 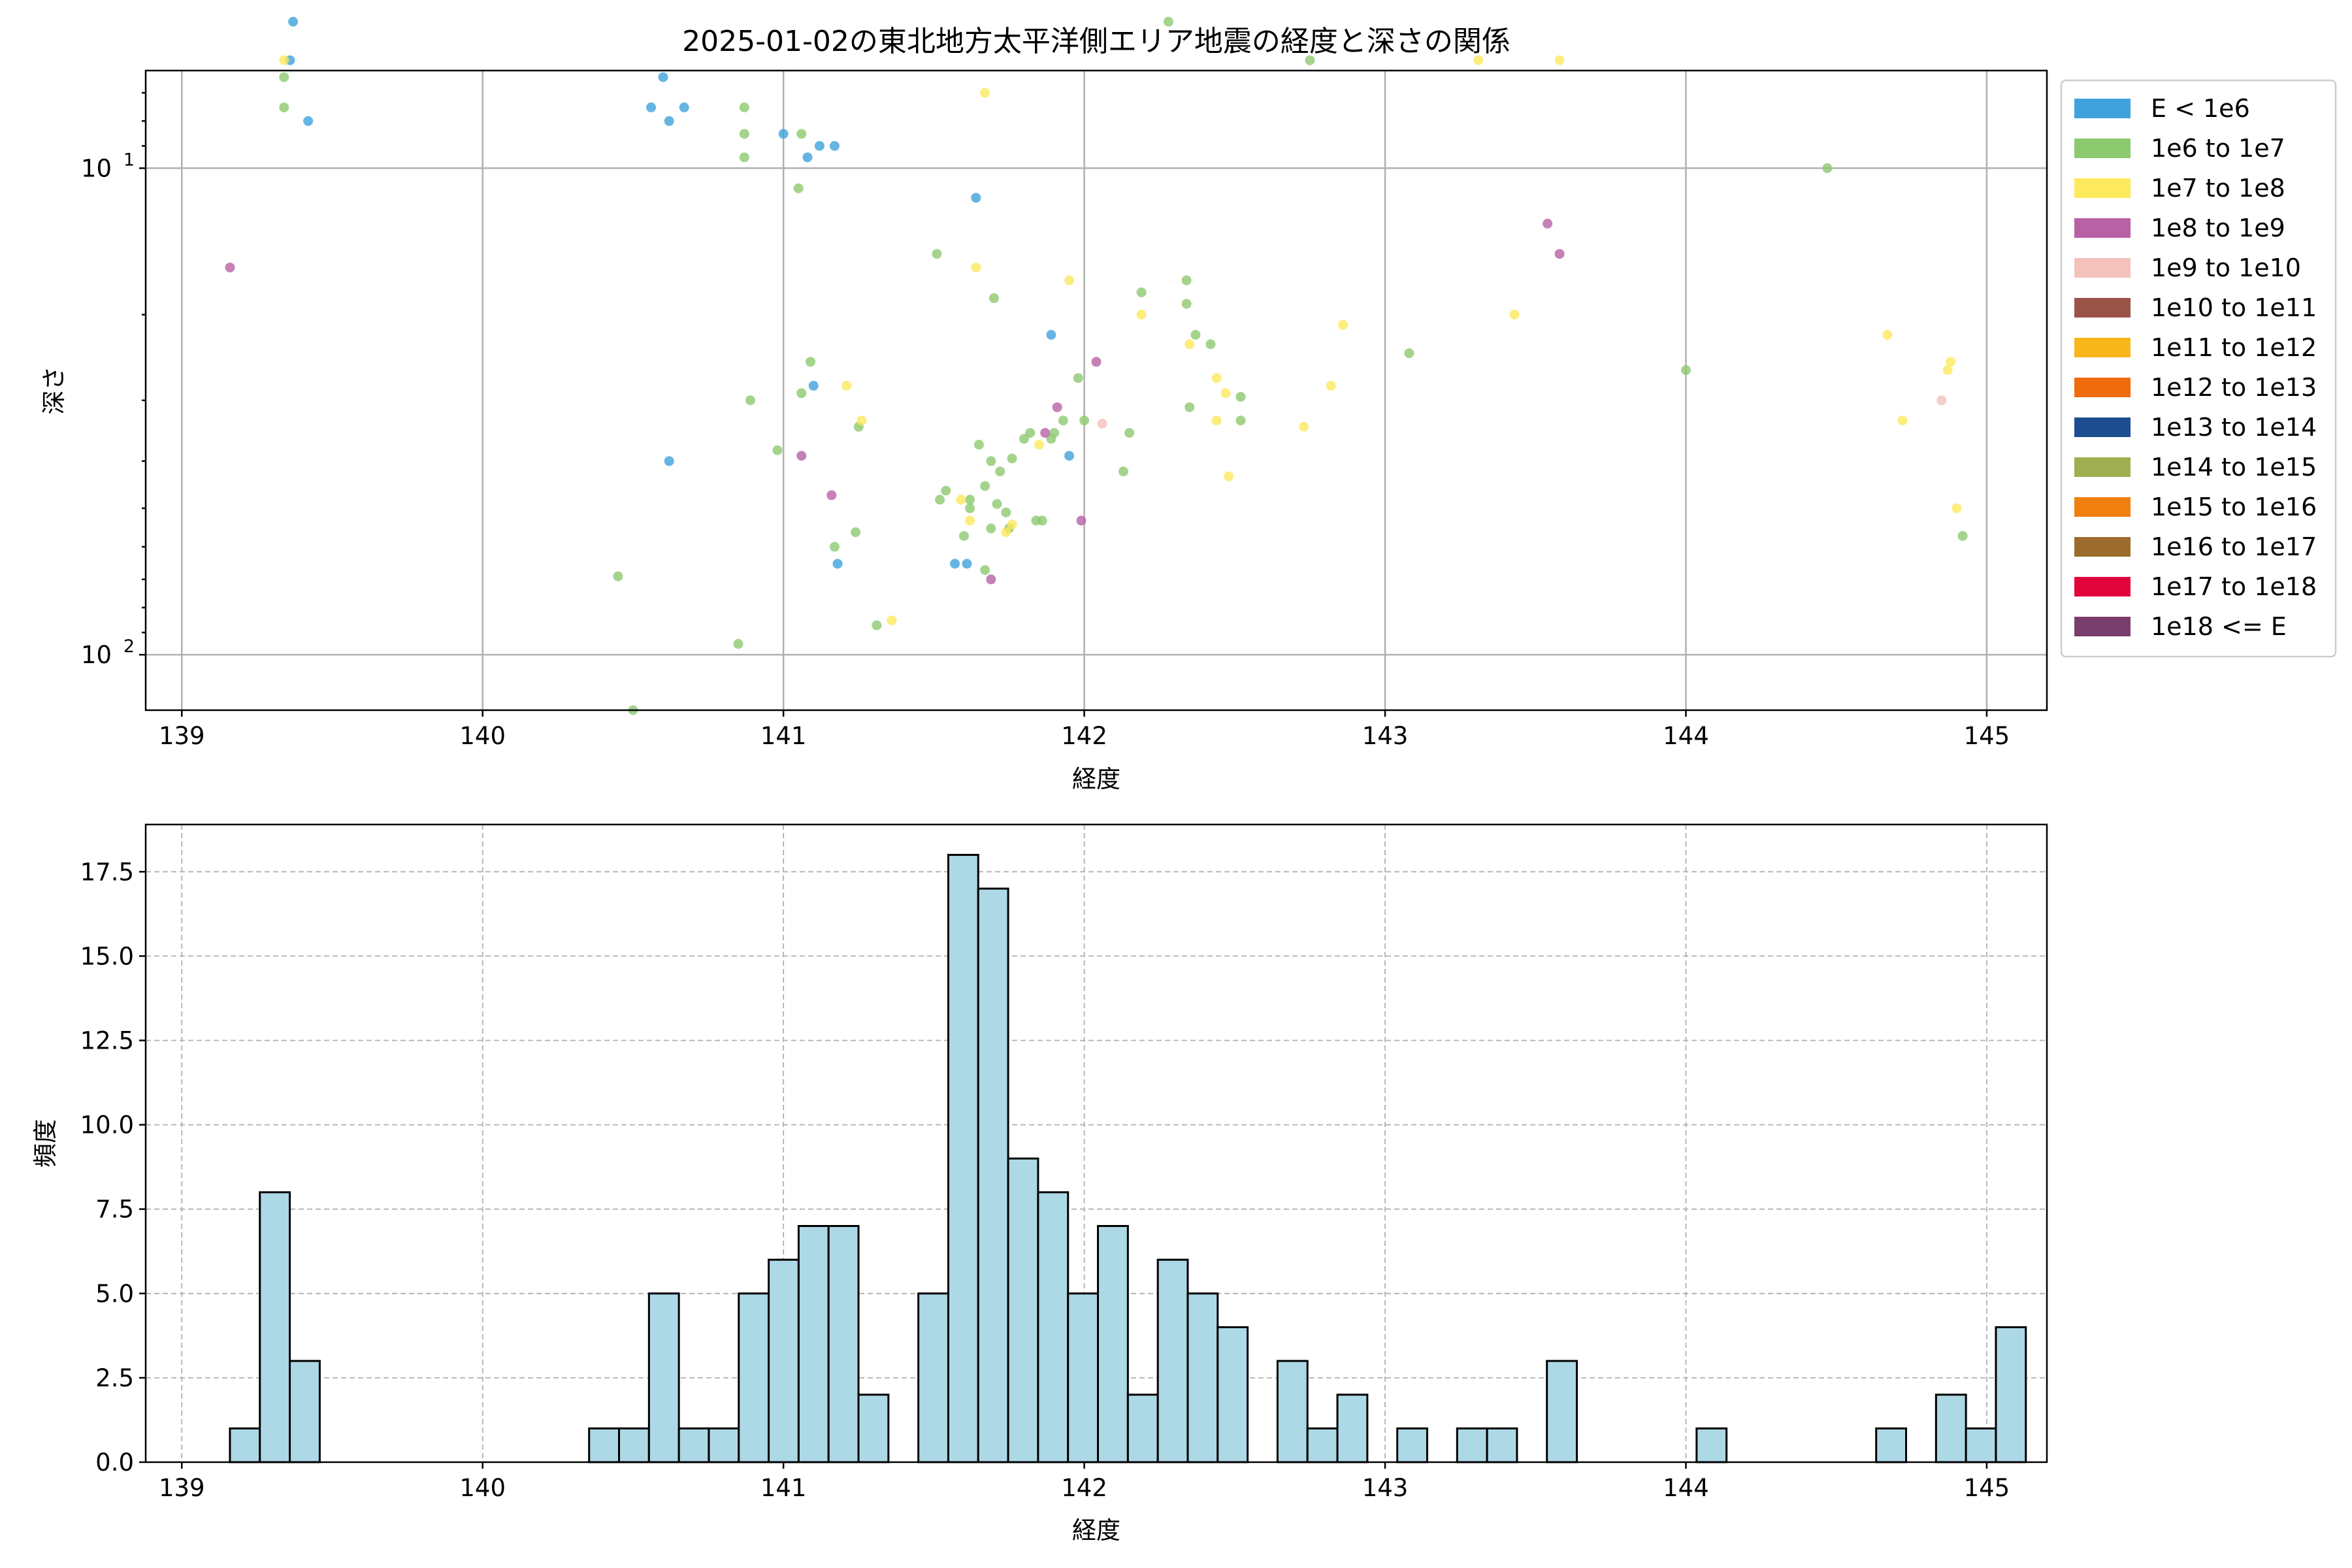 What do you see at coordinates (129, 160) in the screenshot?
I see `scatter-ytick-exponent: 1` at bounding box center [129, 160].